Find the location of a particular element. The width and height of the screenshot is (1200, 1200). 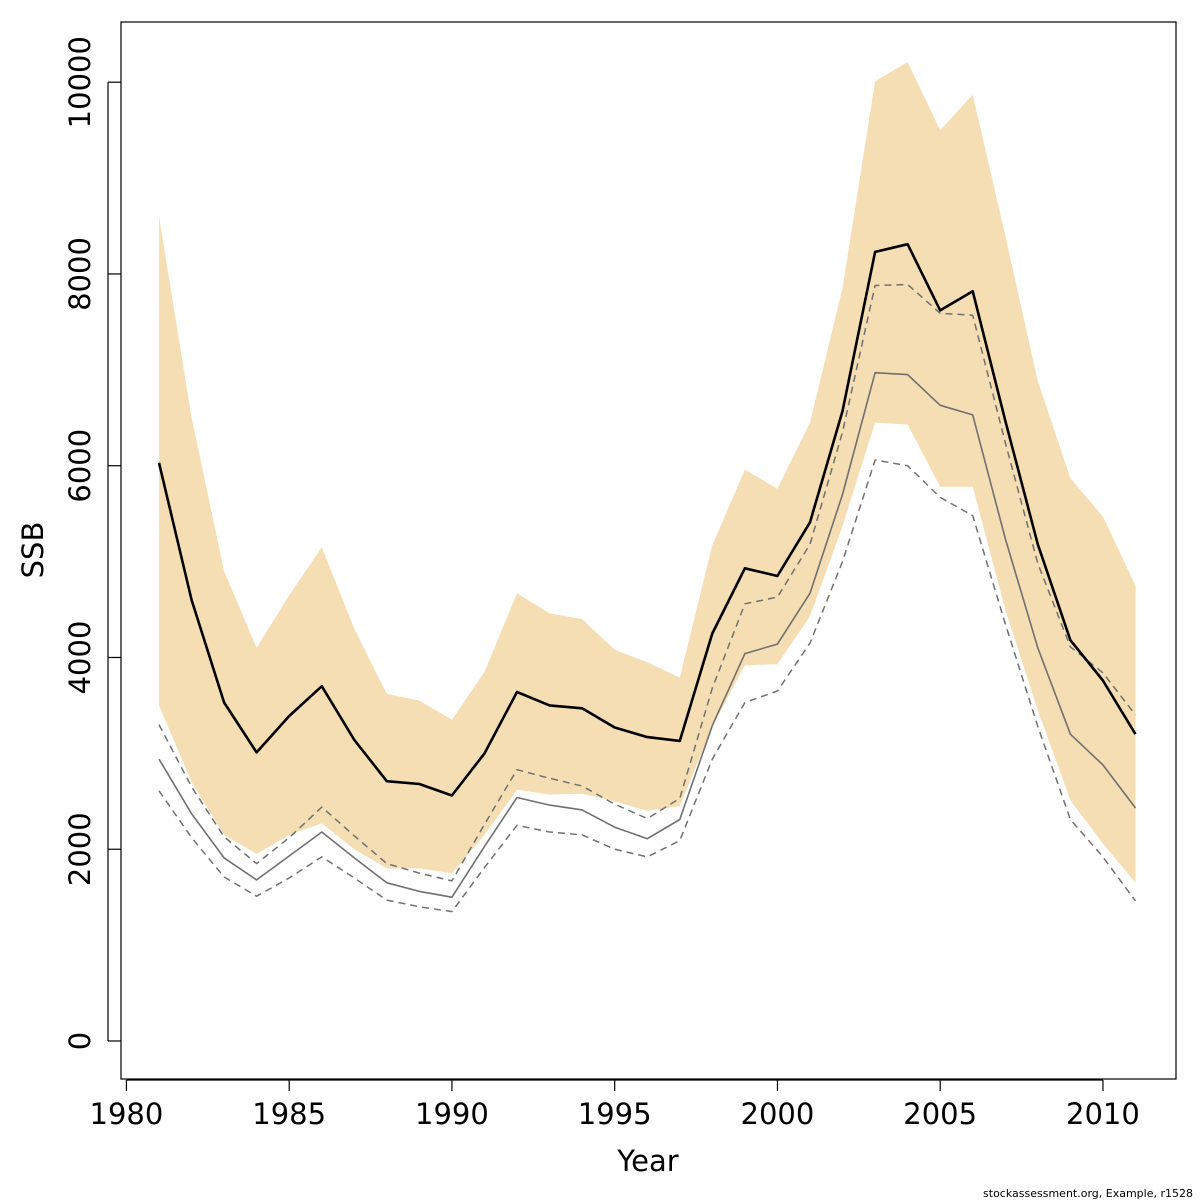

x-tick-label: 1990 is located at coordinates (452, 1114).